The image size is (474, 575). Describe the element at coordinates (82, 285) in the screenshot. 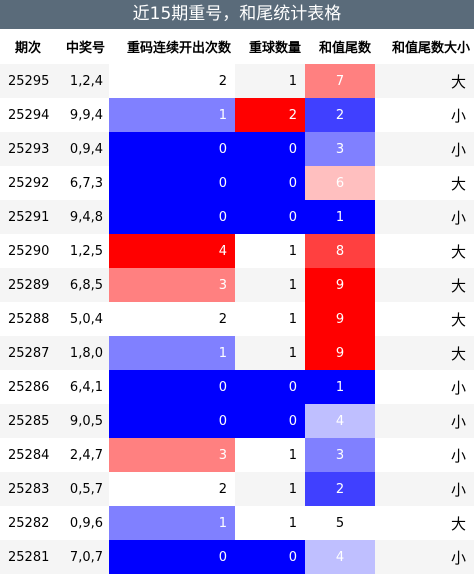

I see `numbers-cell: 6,8,5` at that location.